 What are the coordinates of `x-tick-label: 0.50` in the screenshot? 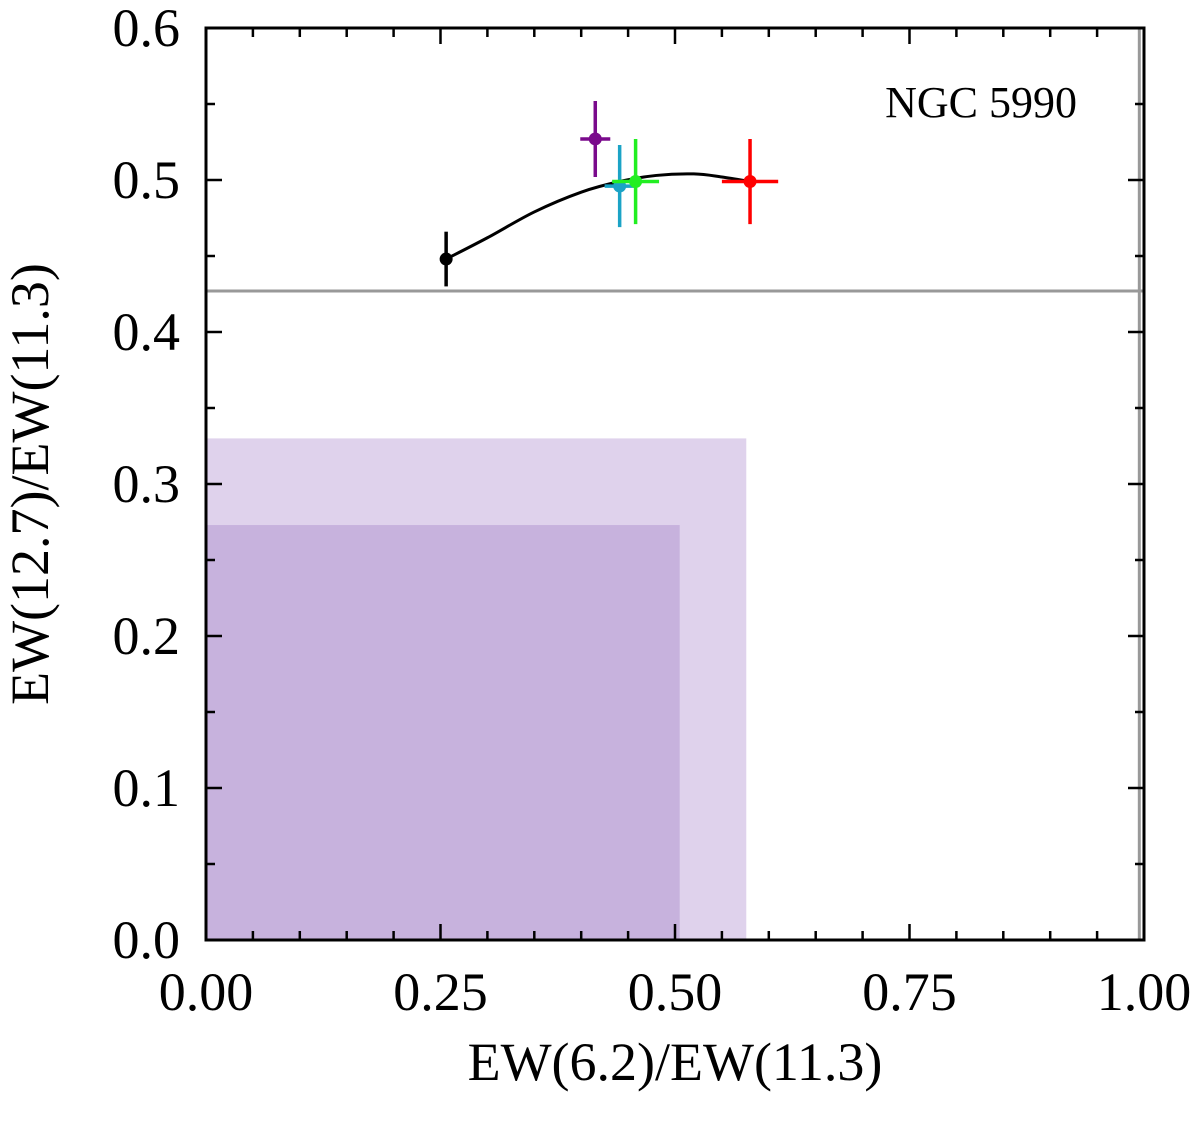 It's located at (675, 992).